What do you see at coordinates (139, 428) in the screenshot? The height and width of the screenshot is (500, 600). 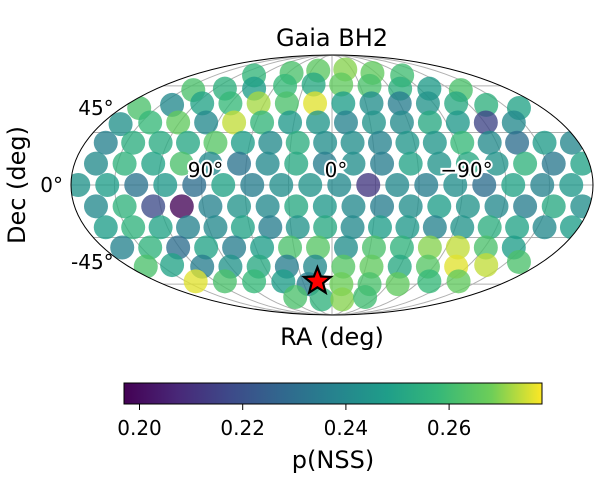 I see `colorbar-tick-label: 0.20` at bounding box center [139, 428].